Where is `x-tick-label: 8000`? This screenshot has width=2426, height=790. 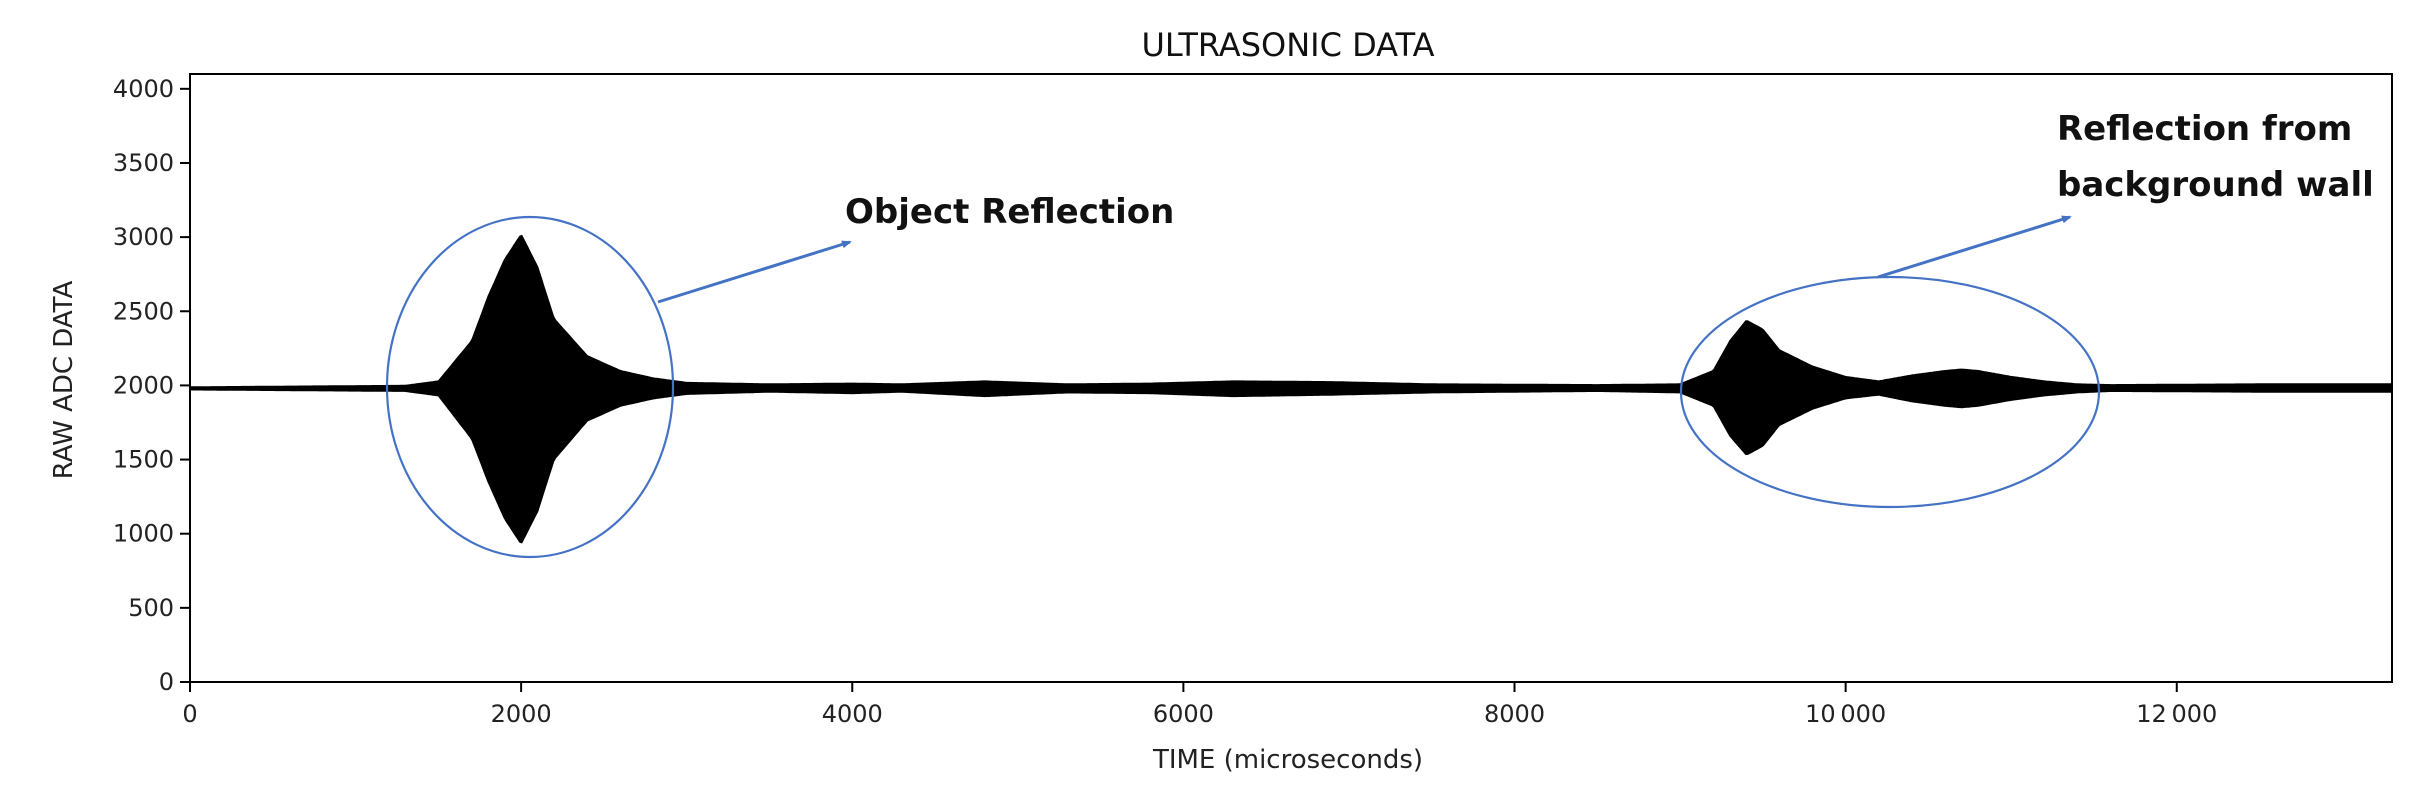
x-tick-label: 8000 is located at coordinates (1514, 714).